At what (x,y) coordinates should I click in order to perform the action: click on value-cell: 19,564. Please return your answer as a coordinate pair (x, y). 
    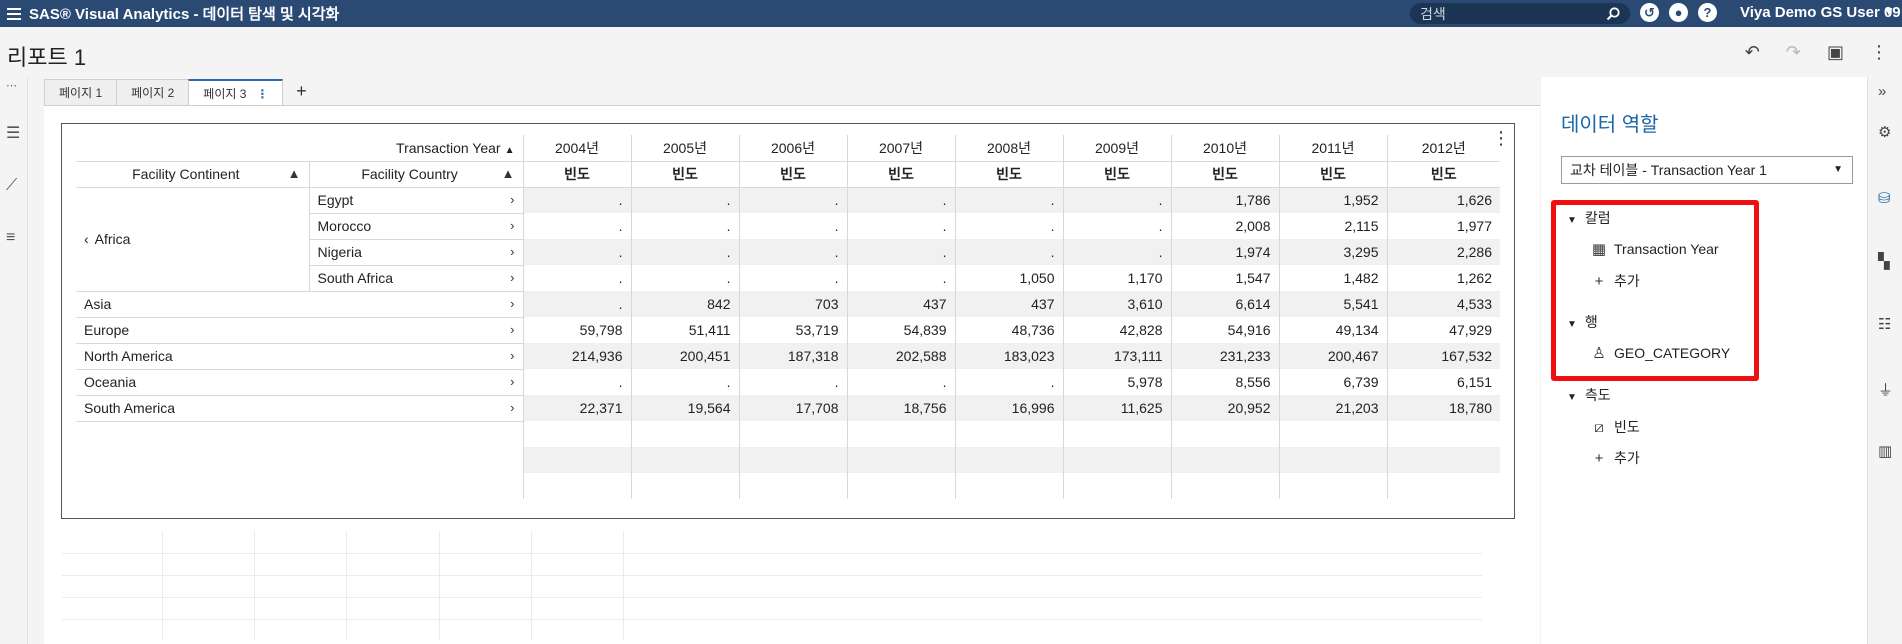
    Looking at the image, I should click on (684, 408).